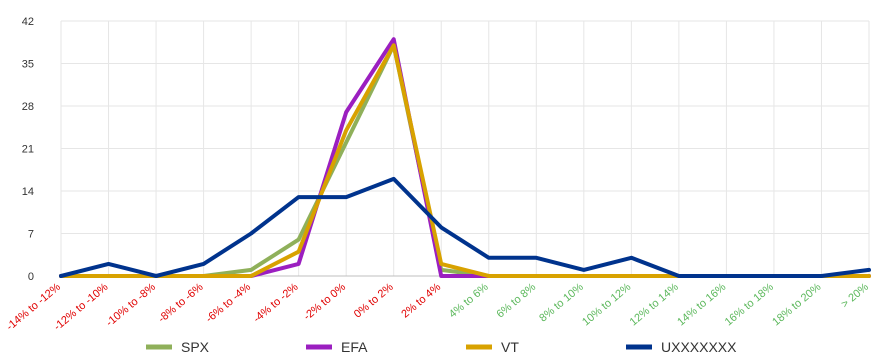 The image size is (887, 356). What do you see at coordinates (229, 303) in the screenshot?
I see `x-tick-label: -6% to -4%` at bounding box center [229, 303].